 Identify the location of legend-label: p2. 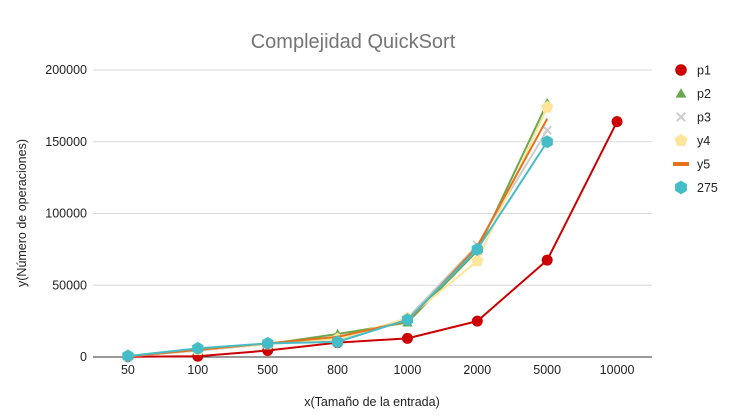
(704, 94).